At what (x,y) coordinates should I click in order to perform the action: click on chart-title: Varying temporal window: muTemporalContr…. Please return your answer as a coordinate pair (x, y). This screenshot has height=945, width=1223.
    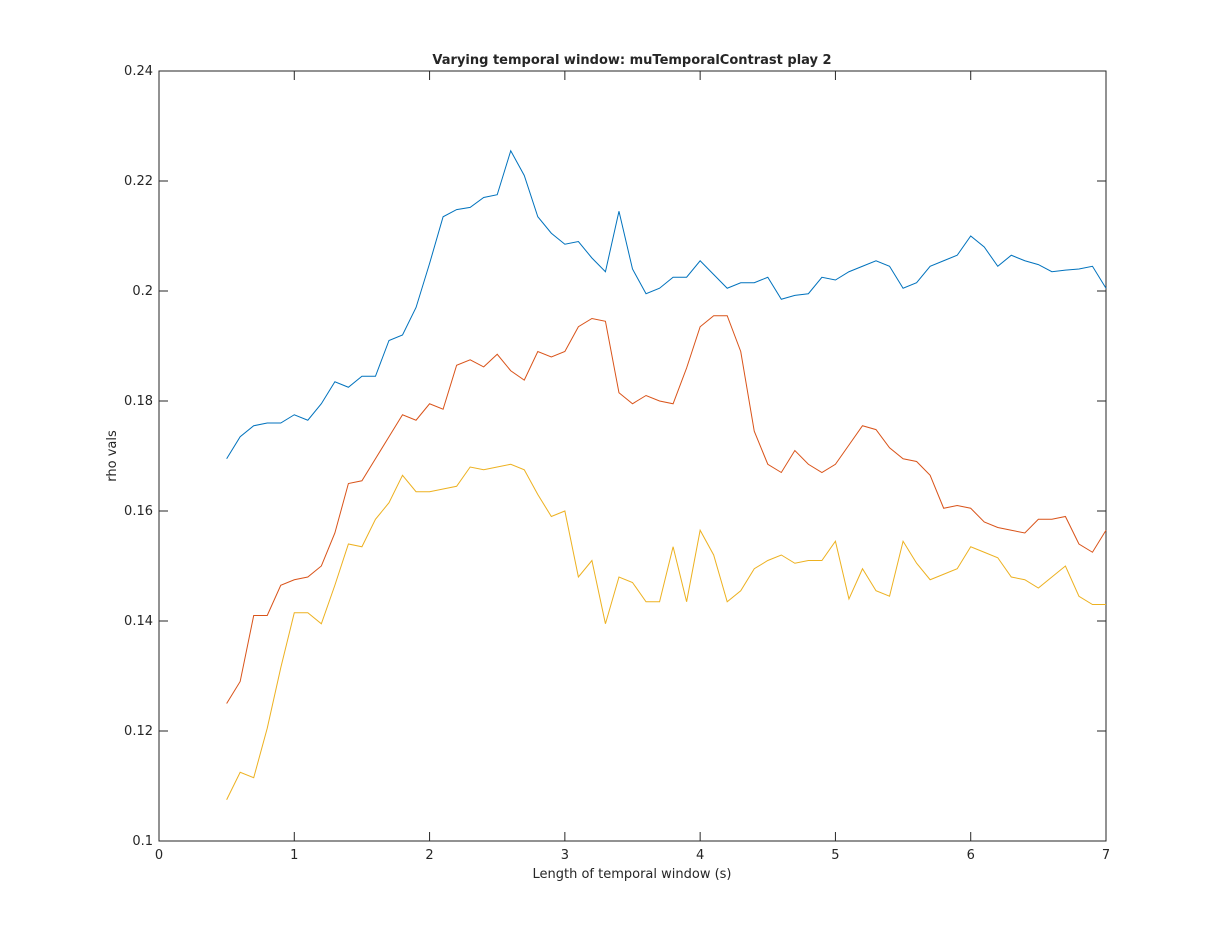
    Looking at the image, I should click on (631, 60).